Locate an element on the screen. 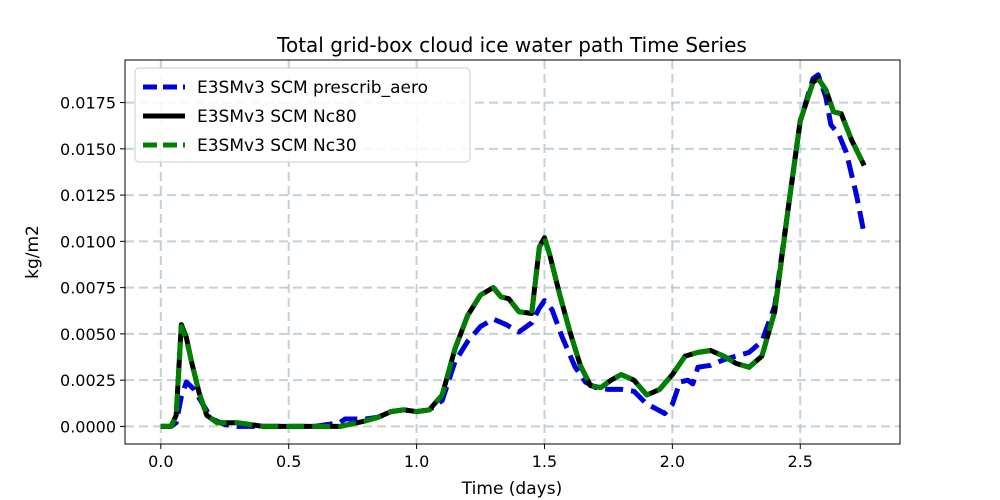 The image size is (1000, 500). y-tick-label: 0.0125 is located at coordinates (88, 195).